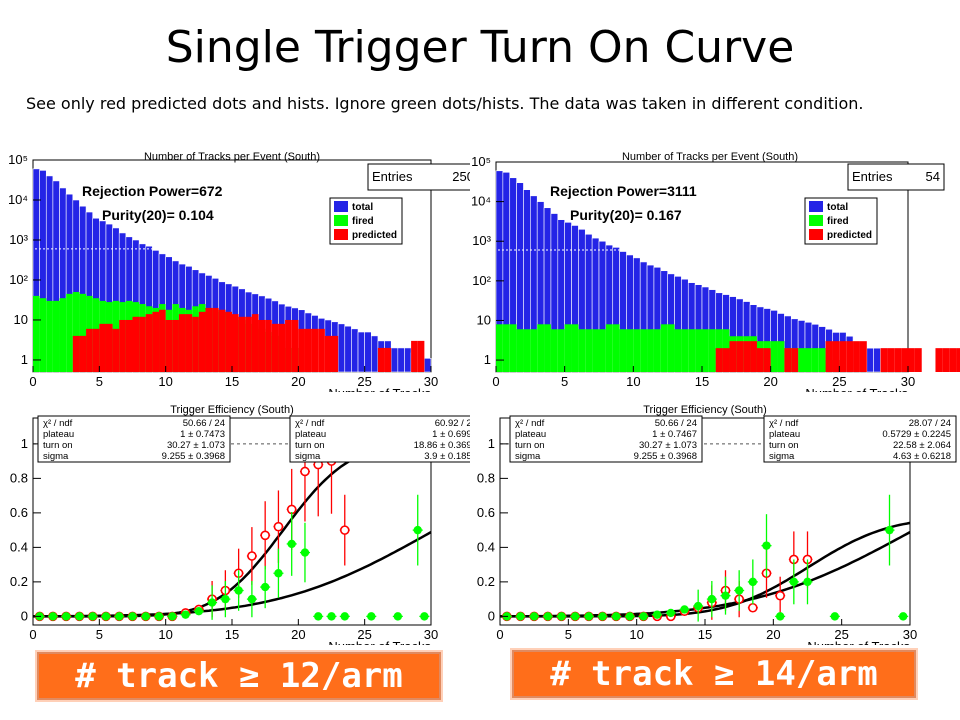 Image resolution: width=960 pixels, height=720 pixels. Describe the element at coordinates (19, 581) in the screenshot. I see `y-tick-label: 0.2` at that location.